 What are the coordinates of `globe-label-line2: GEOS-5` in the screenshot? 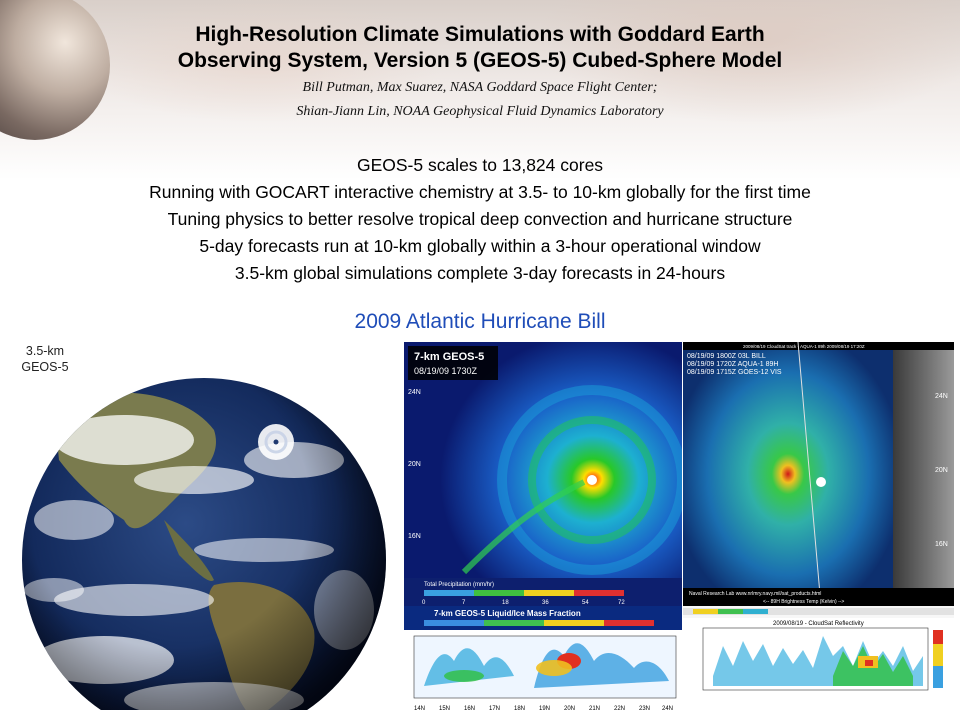 It's located at (45, 367).